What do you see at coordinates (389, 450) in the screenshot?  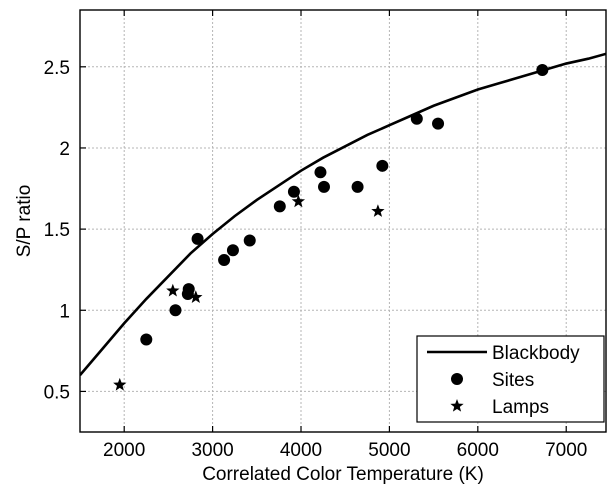 I see `x-tick-label: 5000` at bounding box center [389, 450].